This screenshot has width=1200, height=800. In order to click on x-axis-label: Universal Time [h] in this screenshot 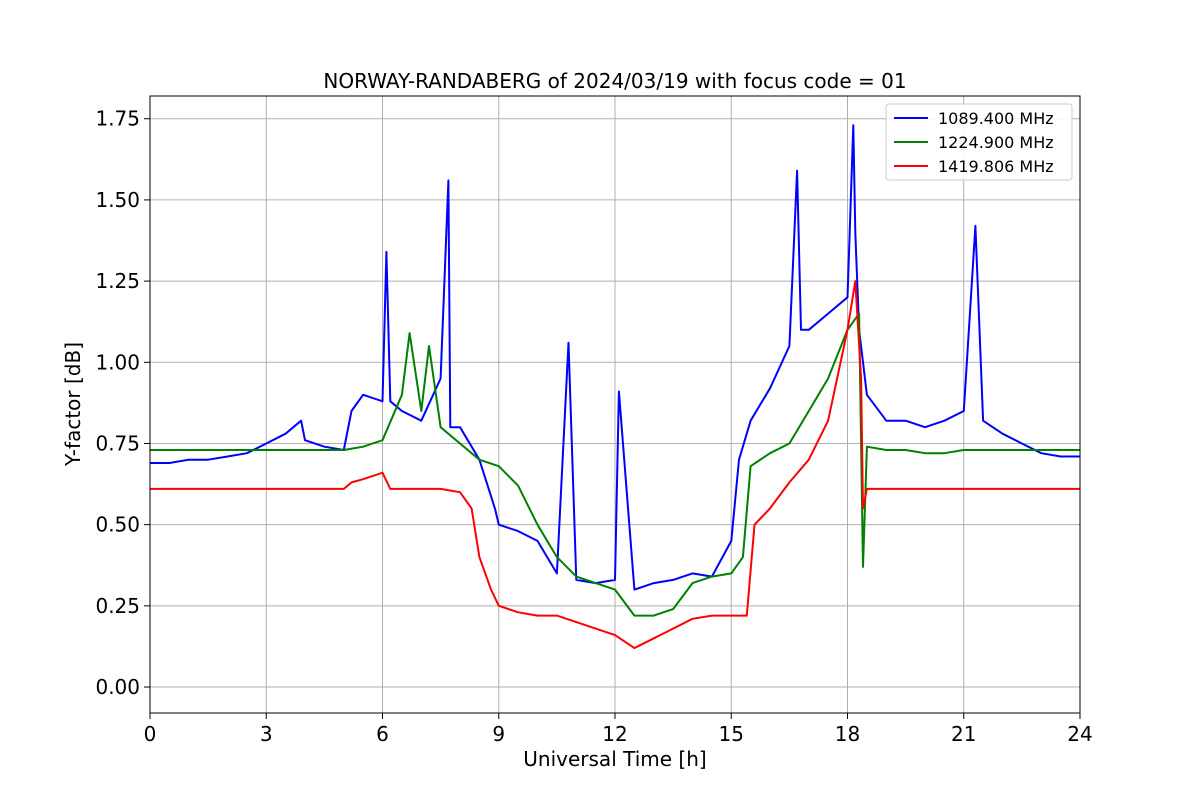, I will do `click(614, 759)`.